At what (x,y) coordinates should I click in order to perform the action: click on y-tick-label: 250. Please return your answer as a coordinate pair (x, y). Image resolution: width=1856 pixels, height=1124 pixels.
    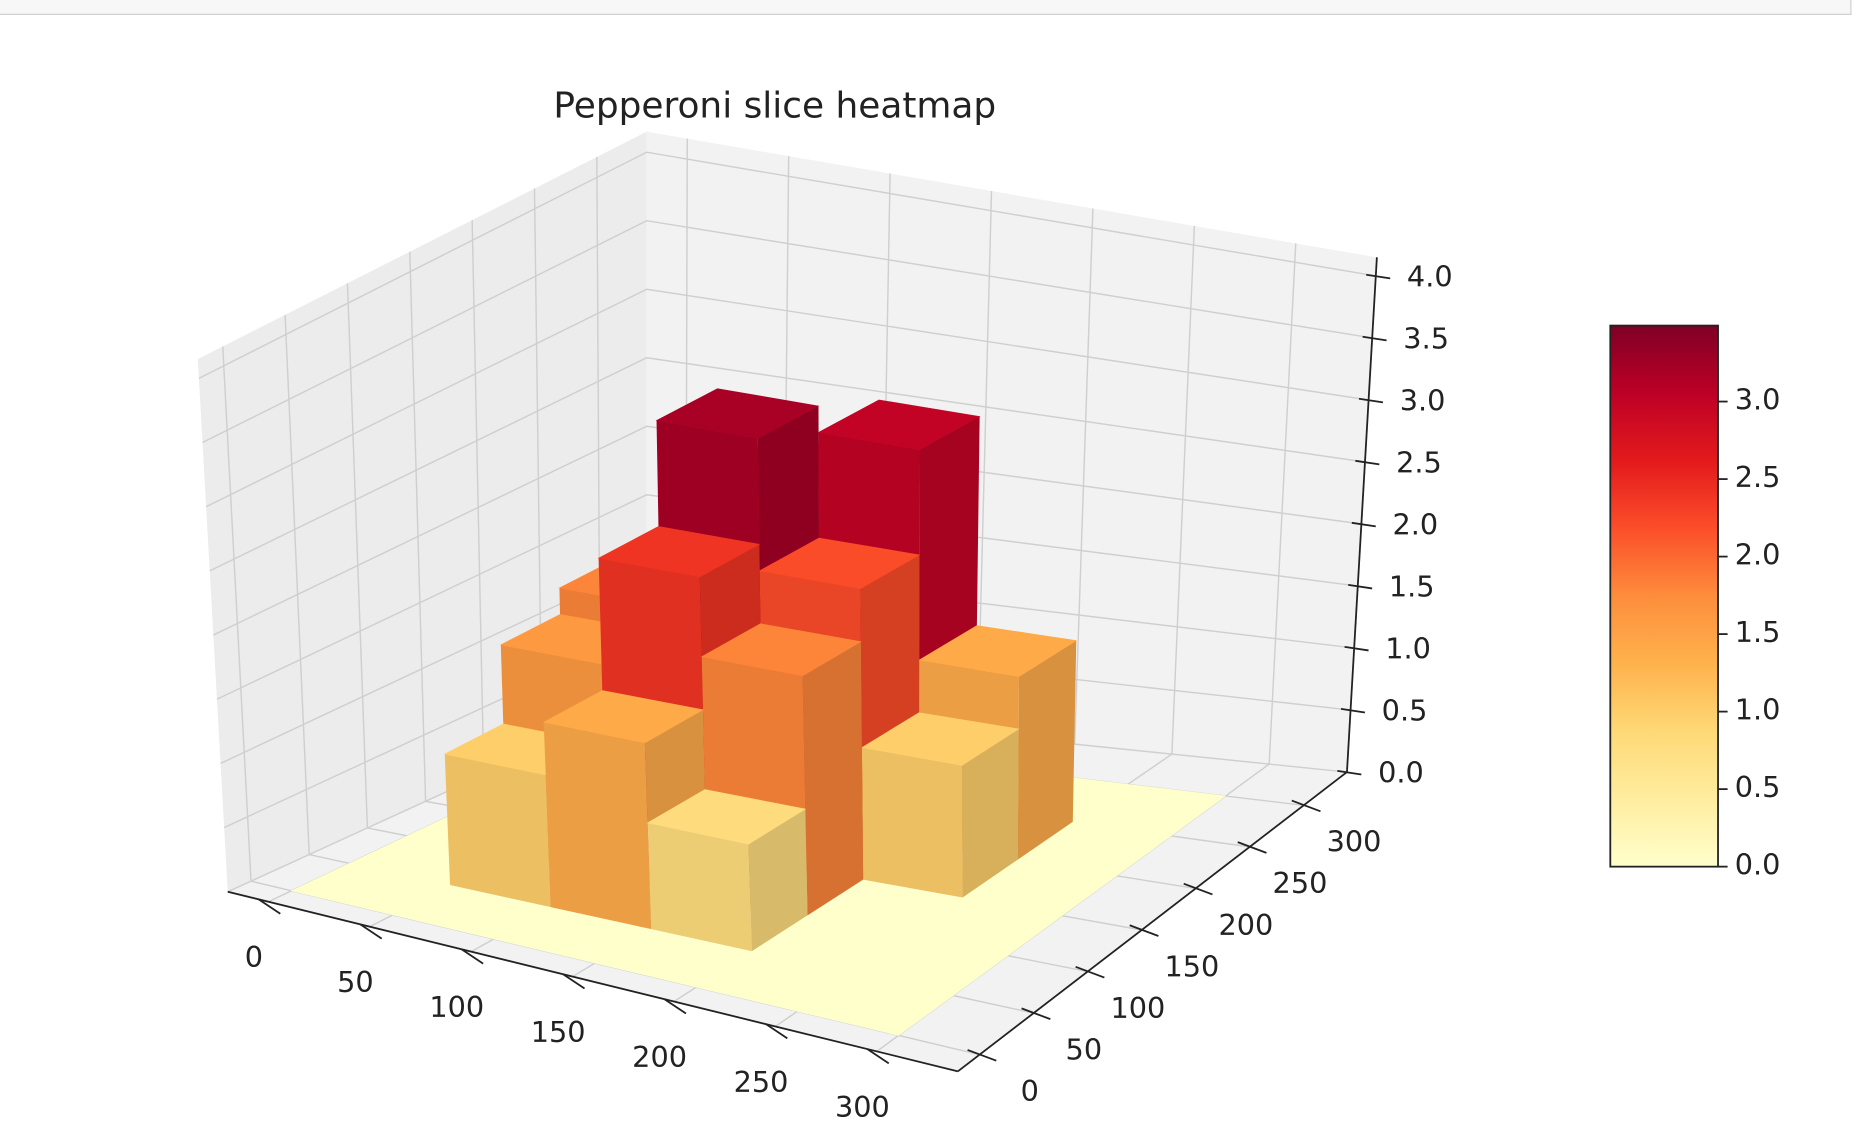
    Looking at the image, I should click on (1300, 883).